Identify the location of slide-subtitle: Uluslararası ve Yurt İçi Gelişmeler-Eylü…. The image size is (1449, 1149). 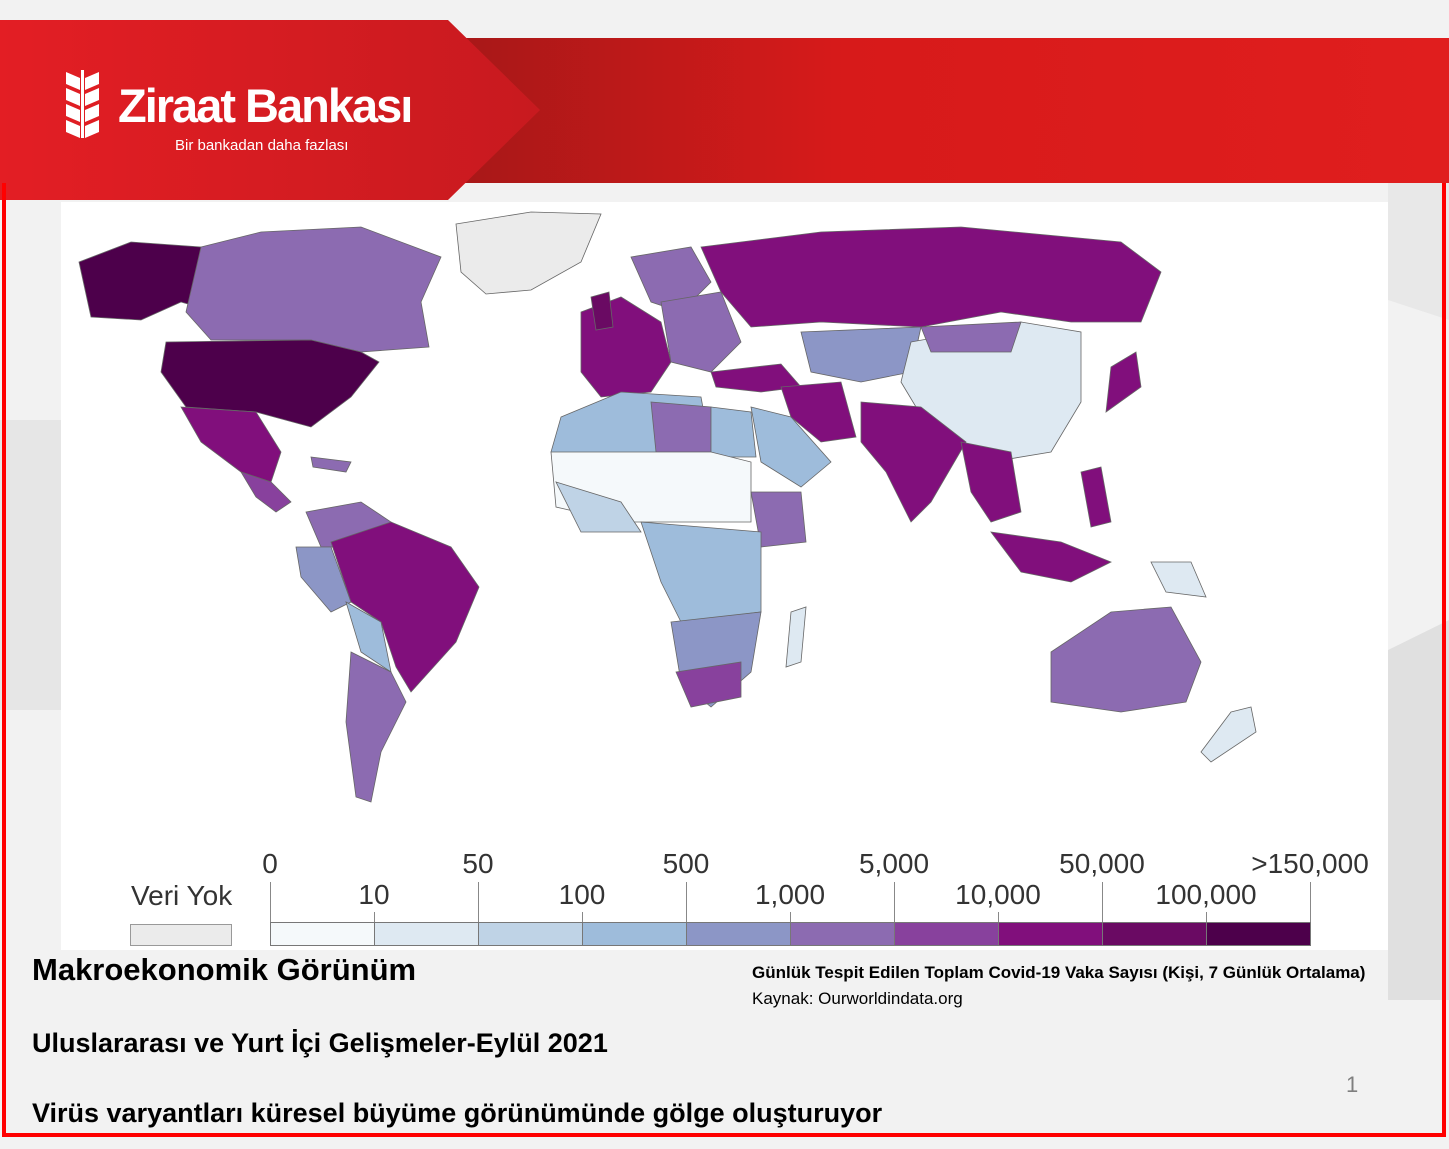
(320, 1043).